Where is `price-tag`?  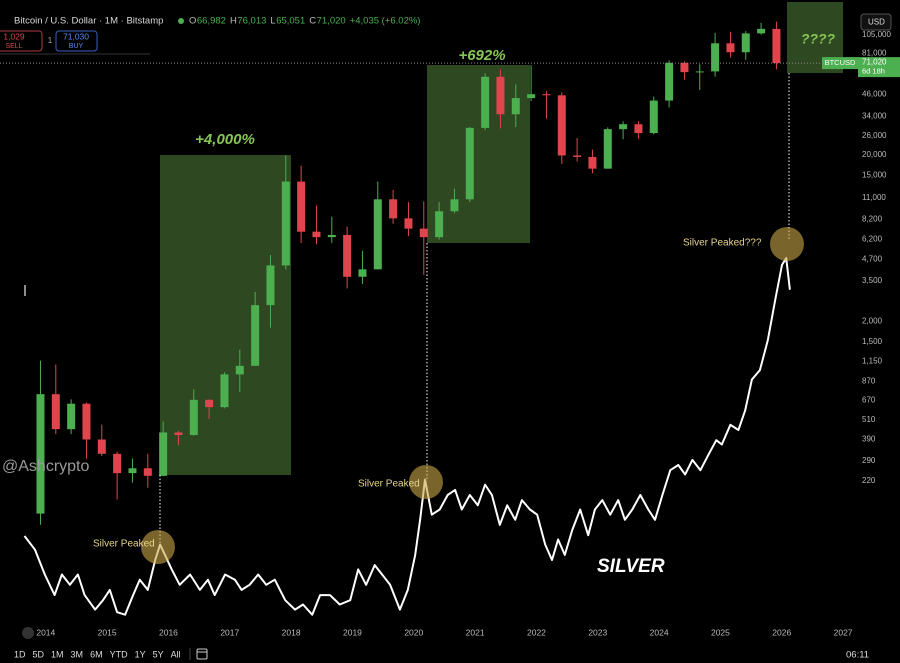
price-tag is located at coordinates (879, 67).